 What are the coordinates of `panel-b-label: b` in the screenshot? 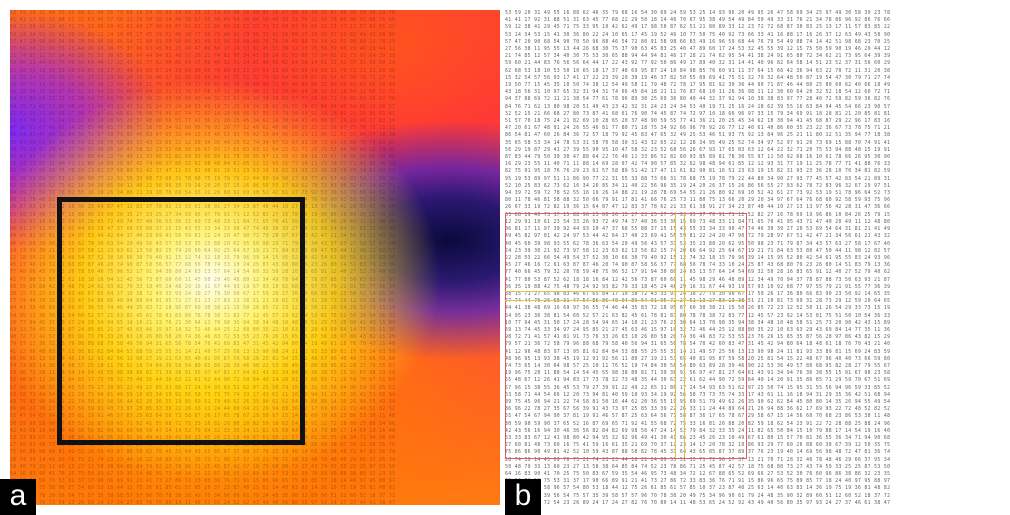 It's located at (523, 497).